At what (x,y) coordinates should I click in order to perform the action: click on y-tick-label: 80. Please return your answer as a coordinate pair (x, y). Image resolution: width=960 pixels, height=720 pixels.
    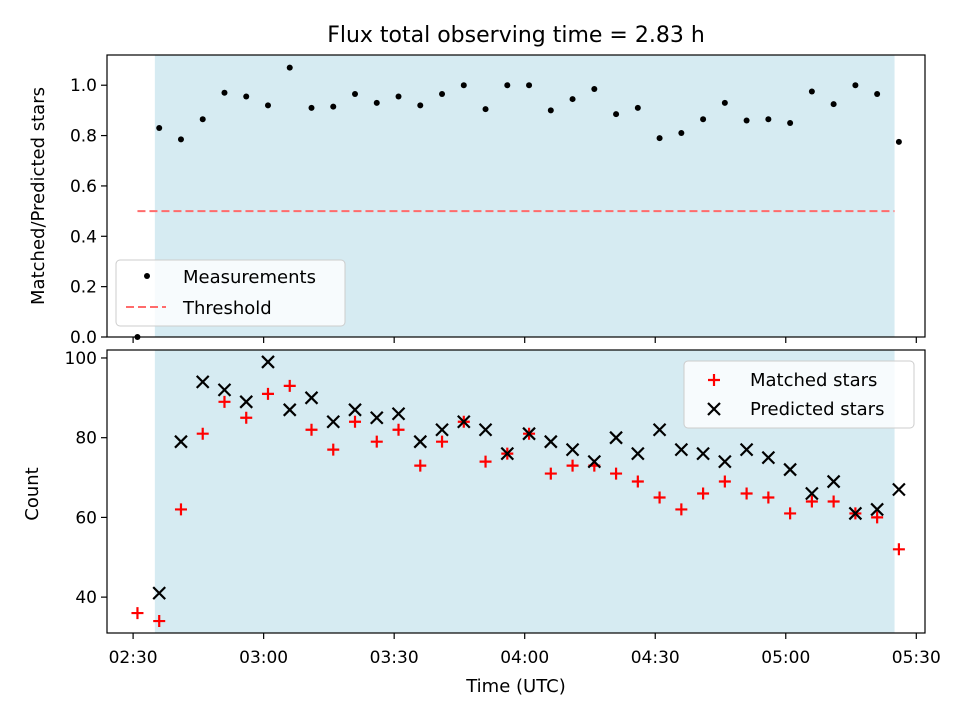
    Looking at the image, I should click on (86, 439).